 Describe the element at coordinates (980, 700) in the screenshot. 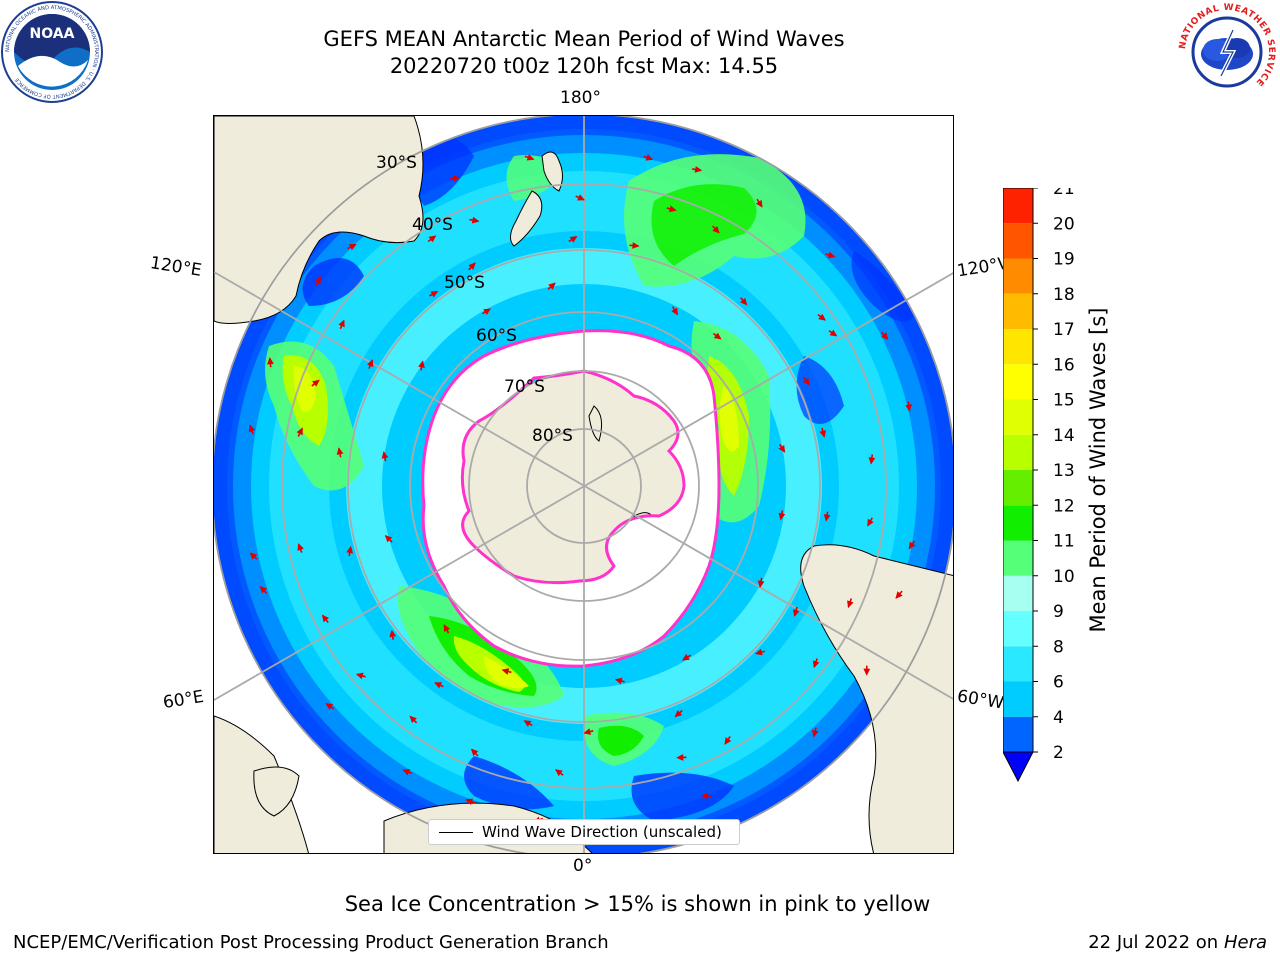

I see `lon-label-60w: 60°W` at that location.